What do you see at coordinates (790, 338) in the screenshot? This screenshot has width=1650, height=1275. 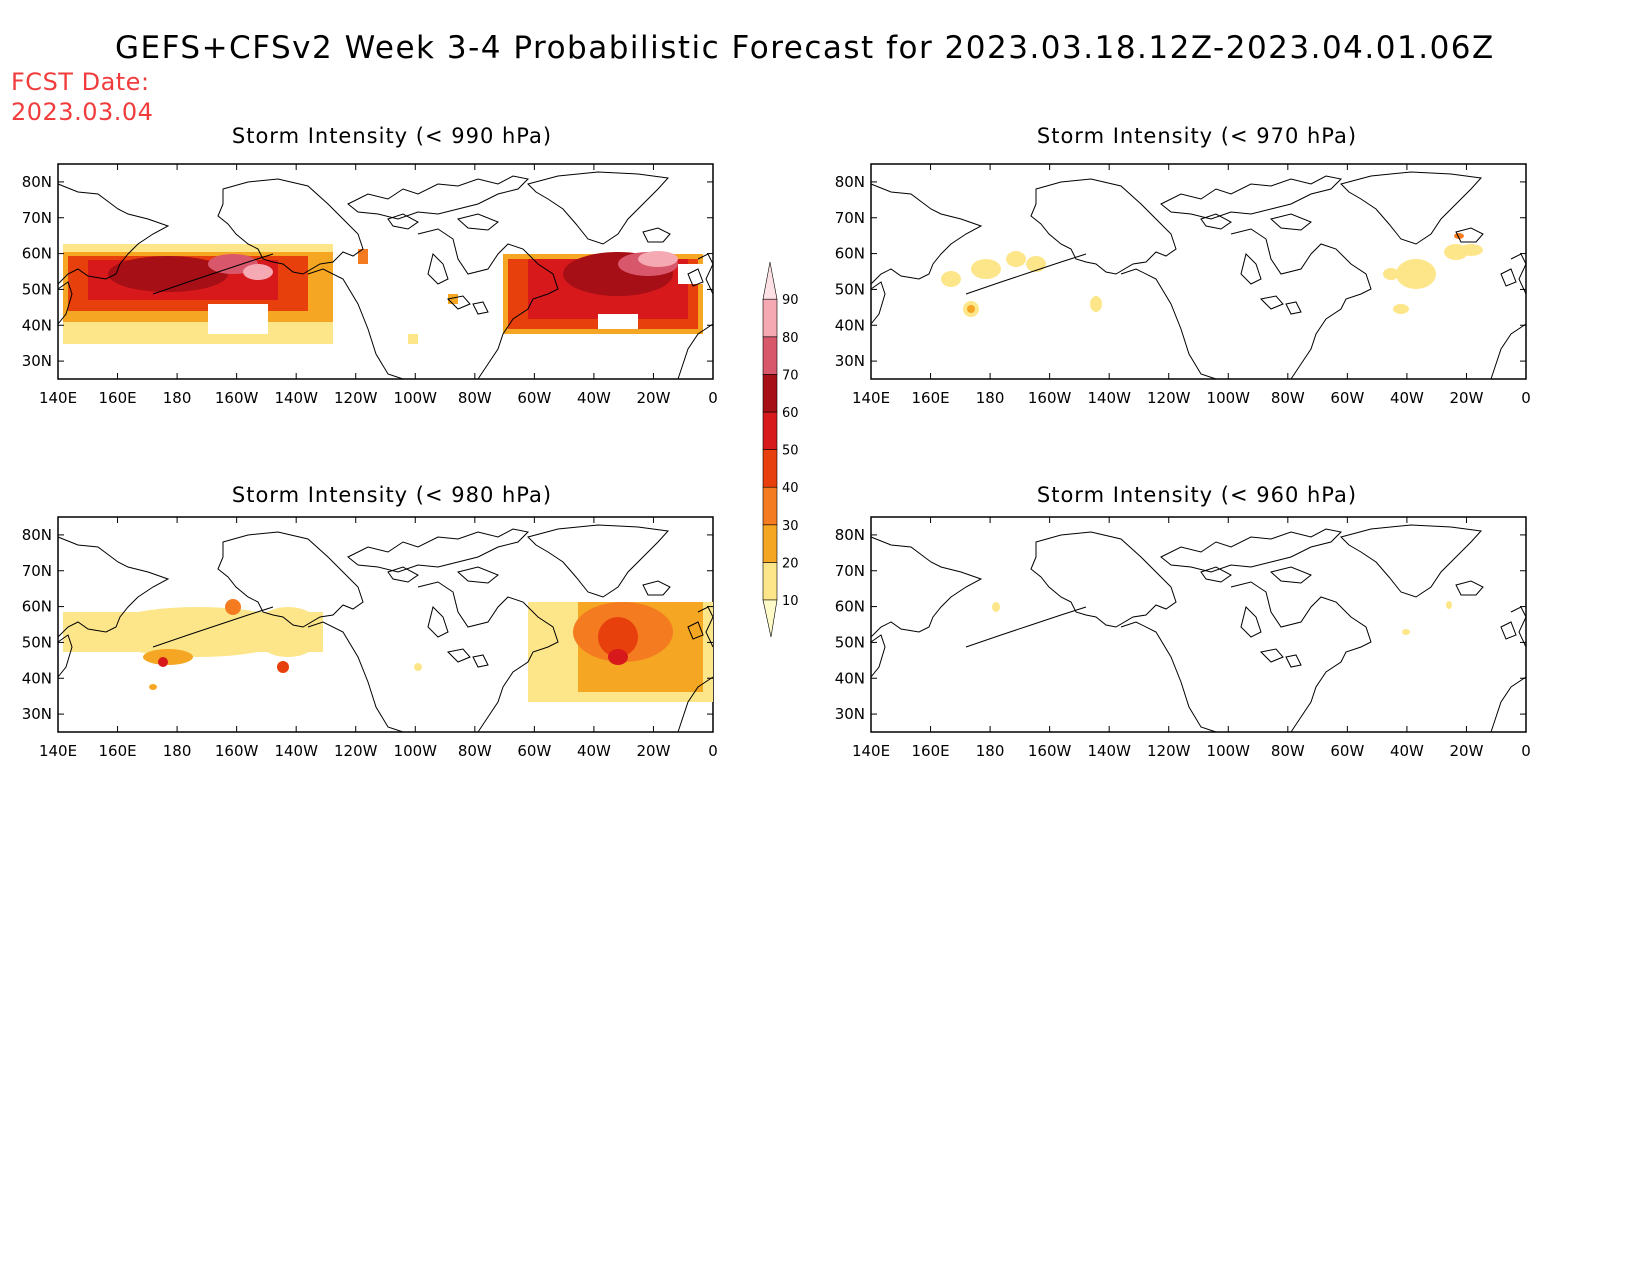 I see `colorbar-label: 80` at bounding box center [790, 338].